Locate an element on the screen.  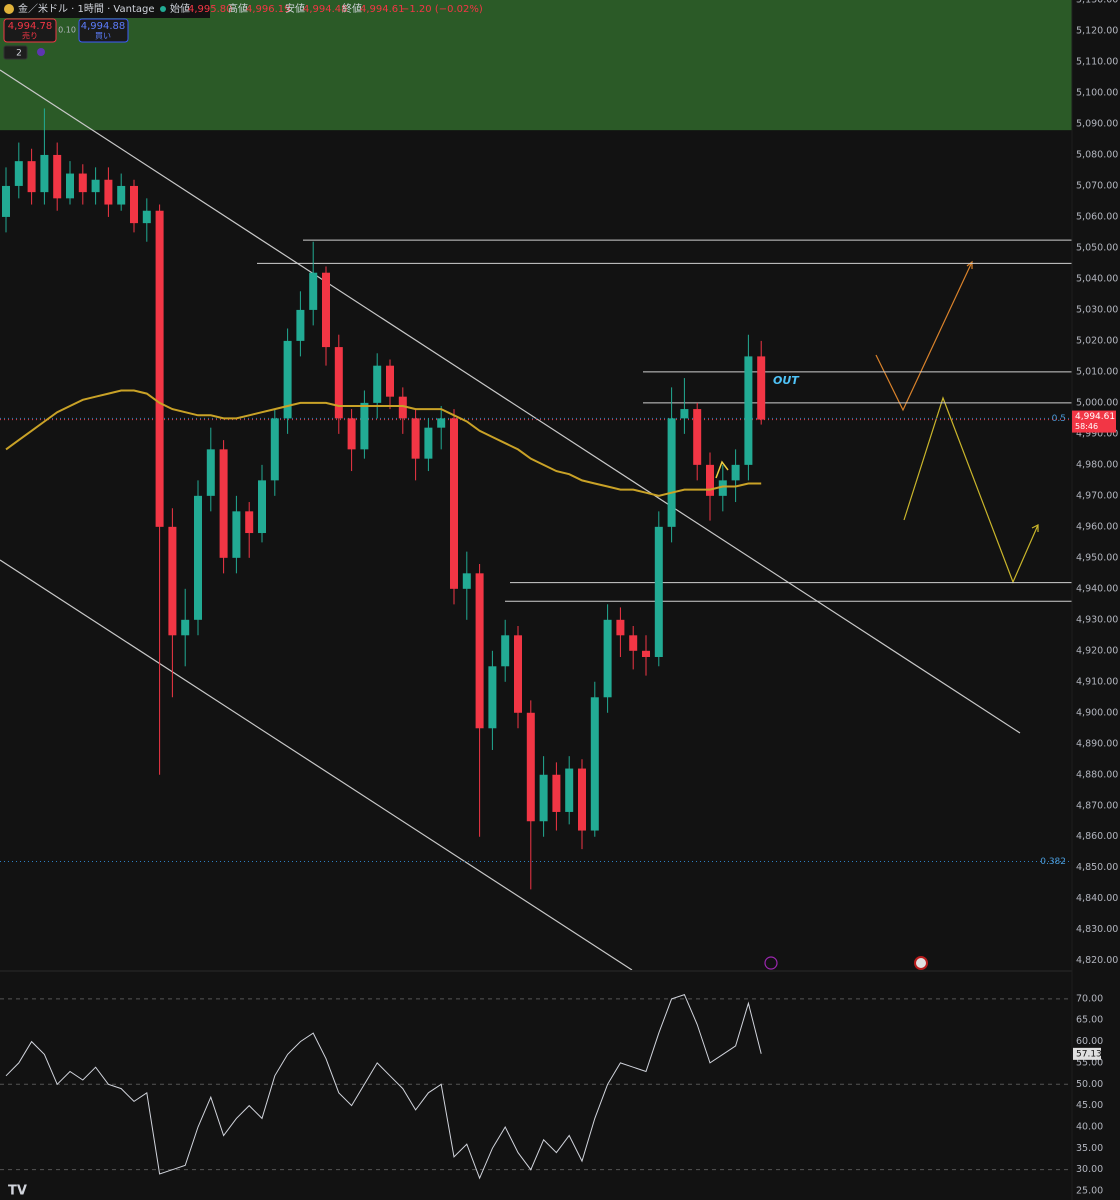
rsi-line is located at coordinates (383, 1086).